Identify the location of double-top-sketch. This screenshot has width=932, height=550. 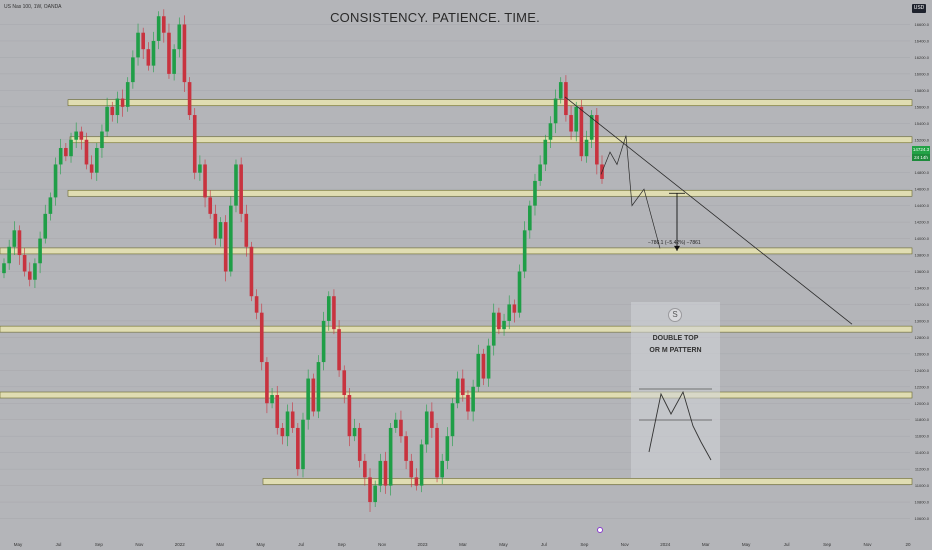
(675, 424).